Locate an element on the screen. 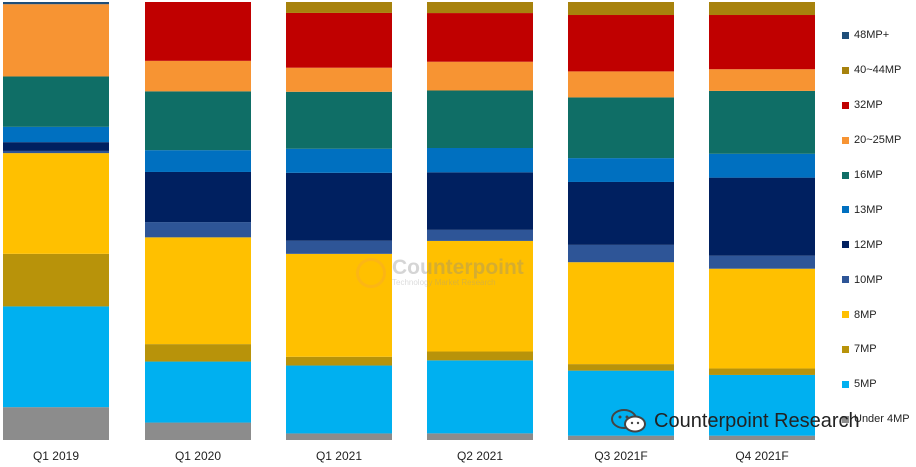  legend-item: 40~44MP is located at coordinates (879, 70).